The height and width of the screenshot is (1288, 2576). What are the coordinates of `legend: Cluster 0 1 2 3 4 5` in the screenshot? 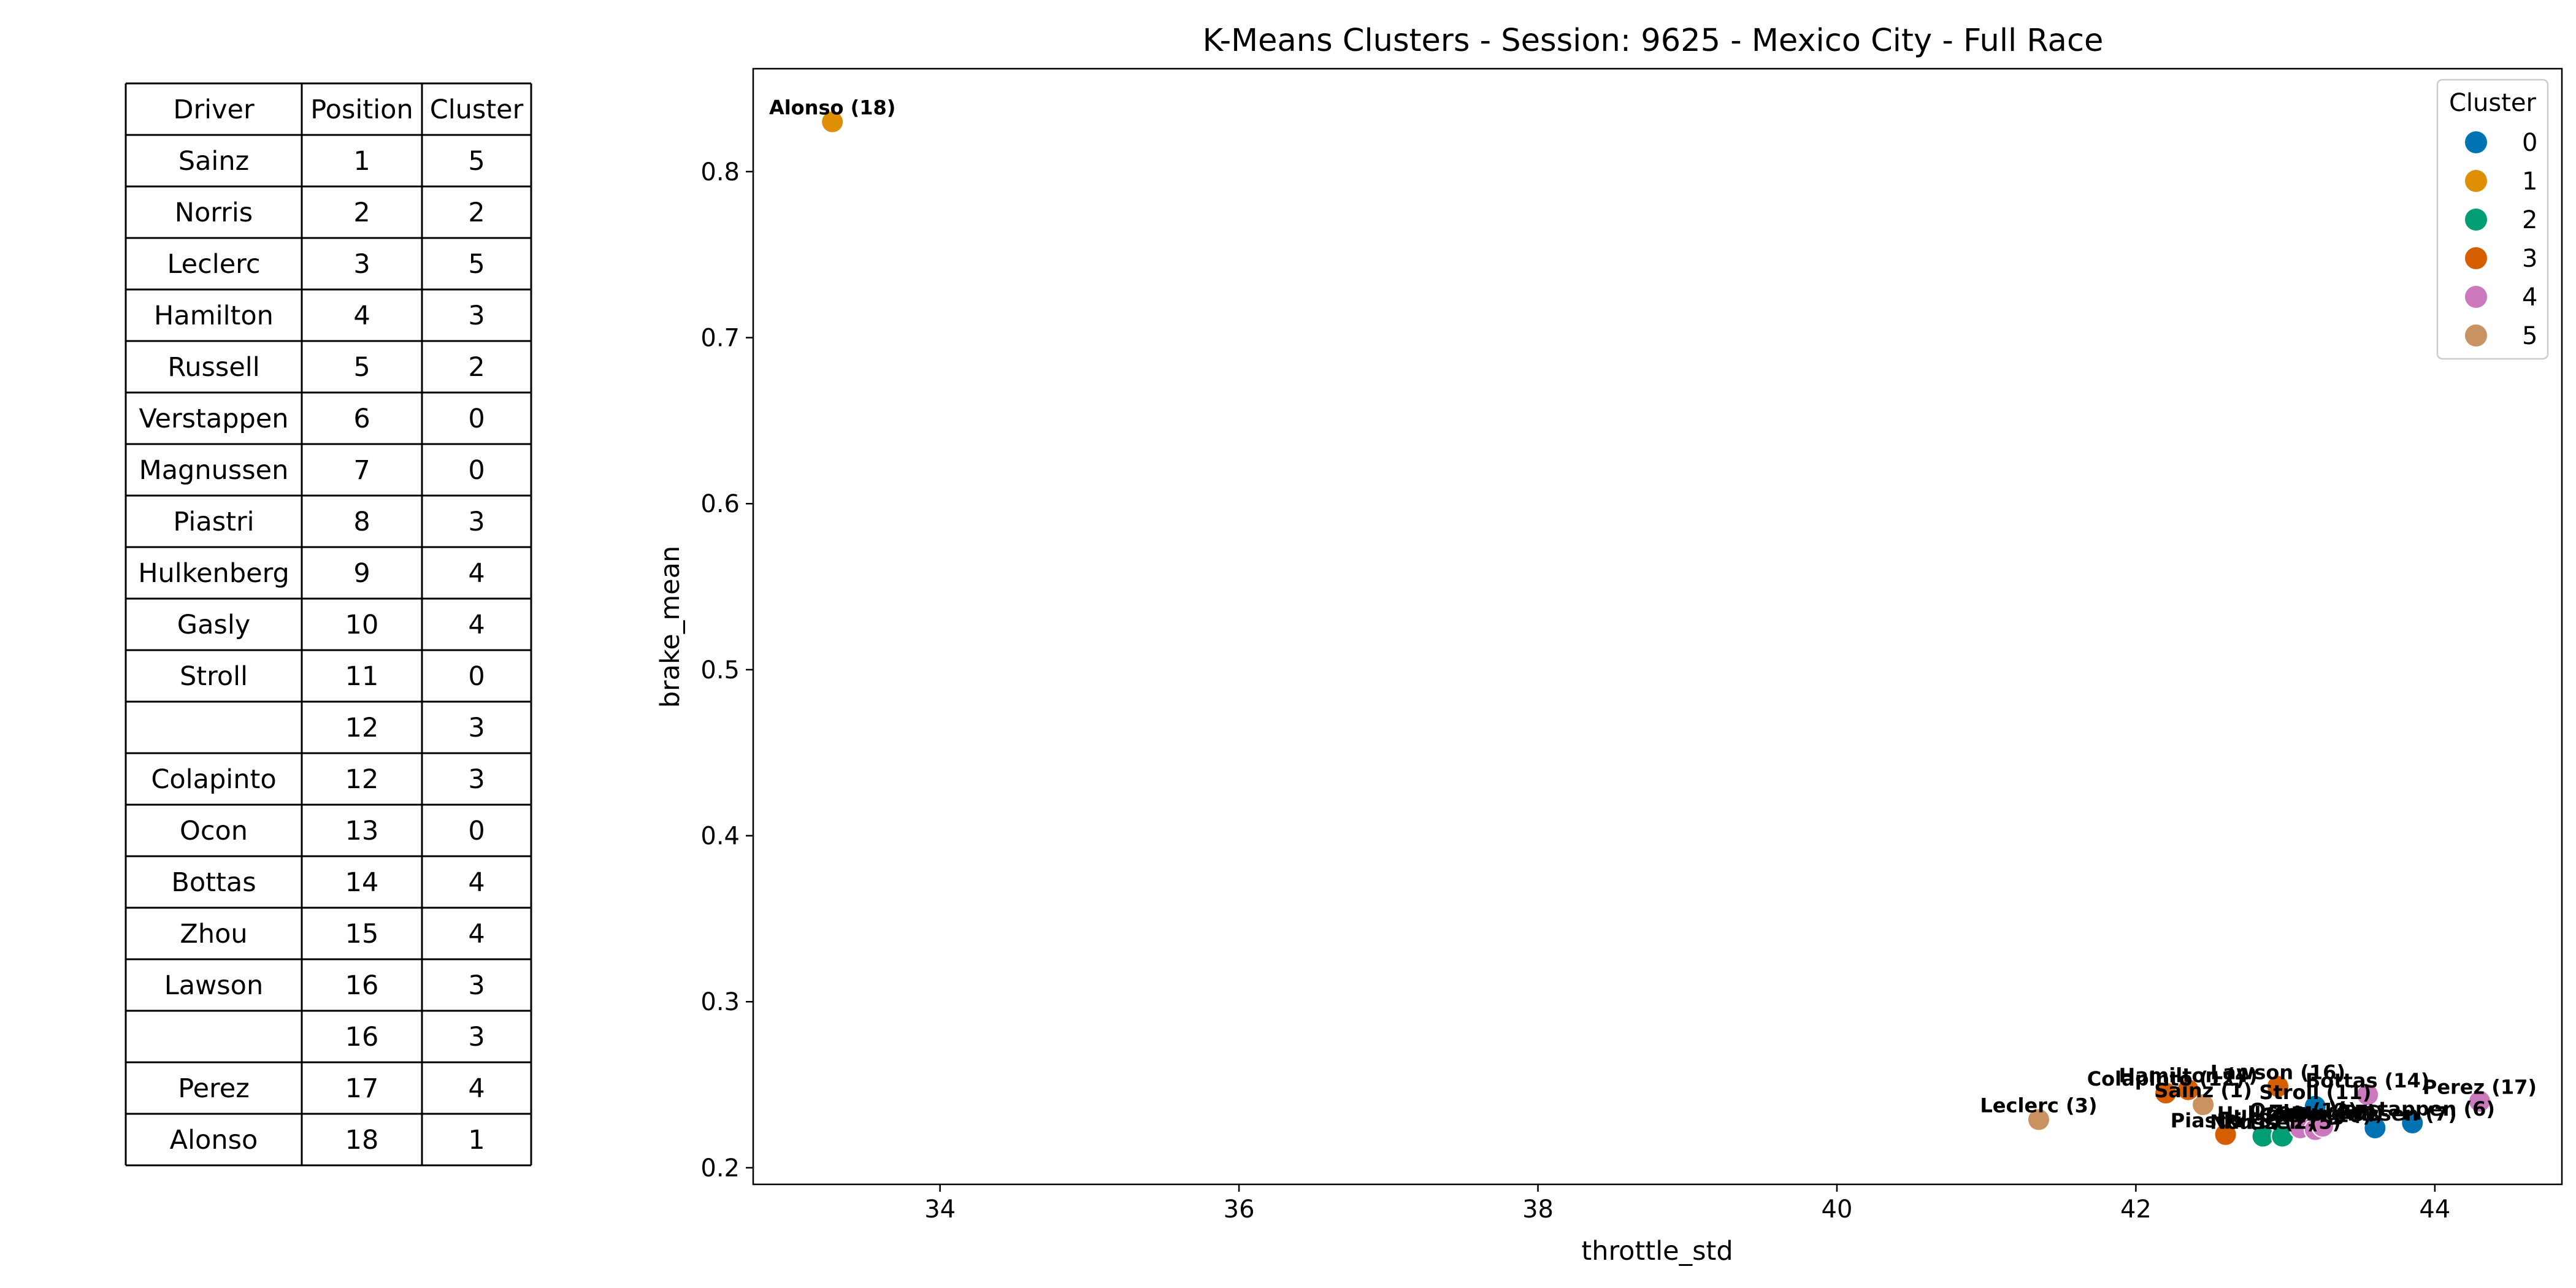 It's located at (2492, 219).